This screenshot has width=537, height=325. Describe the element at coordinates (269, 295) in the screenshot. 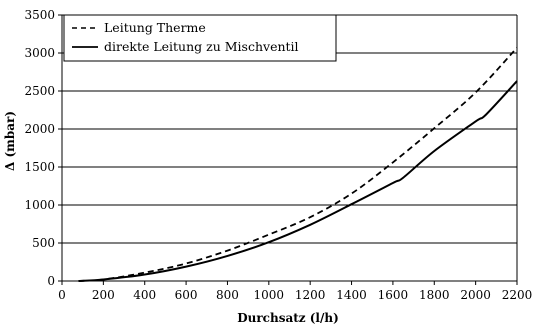

I see `x-tick-label-1000: 1000` at that location.